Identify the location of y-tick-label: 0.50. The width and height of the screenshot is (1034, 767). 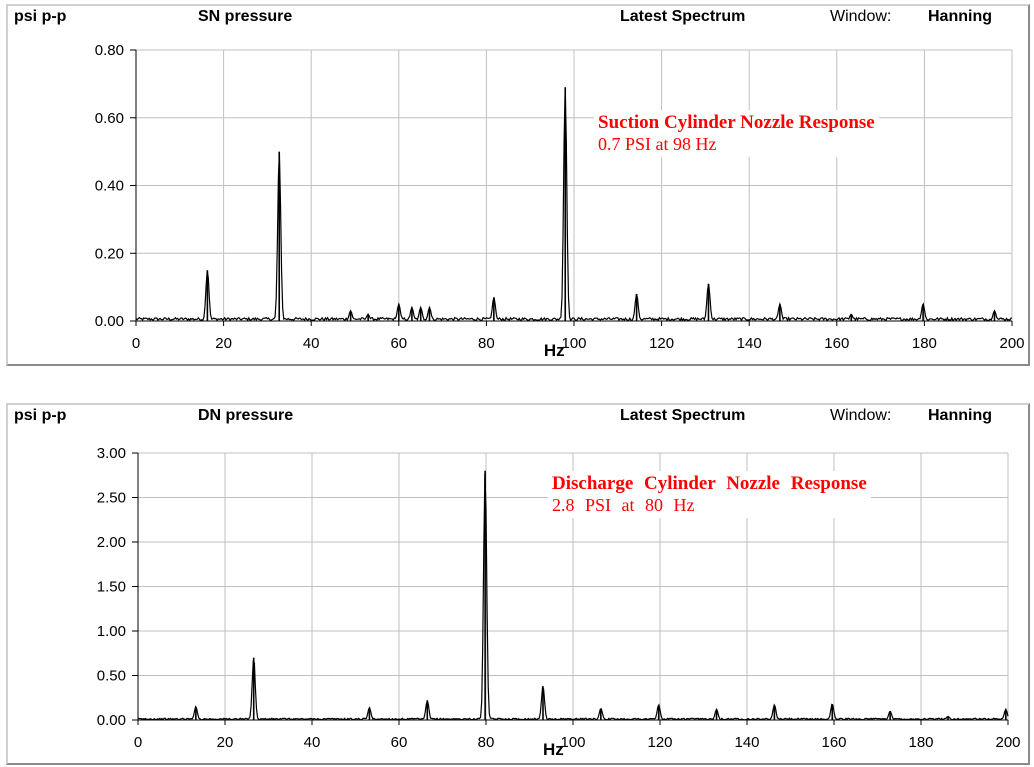
(111, 676).